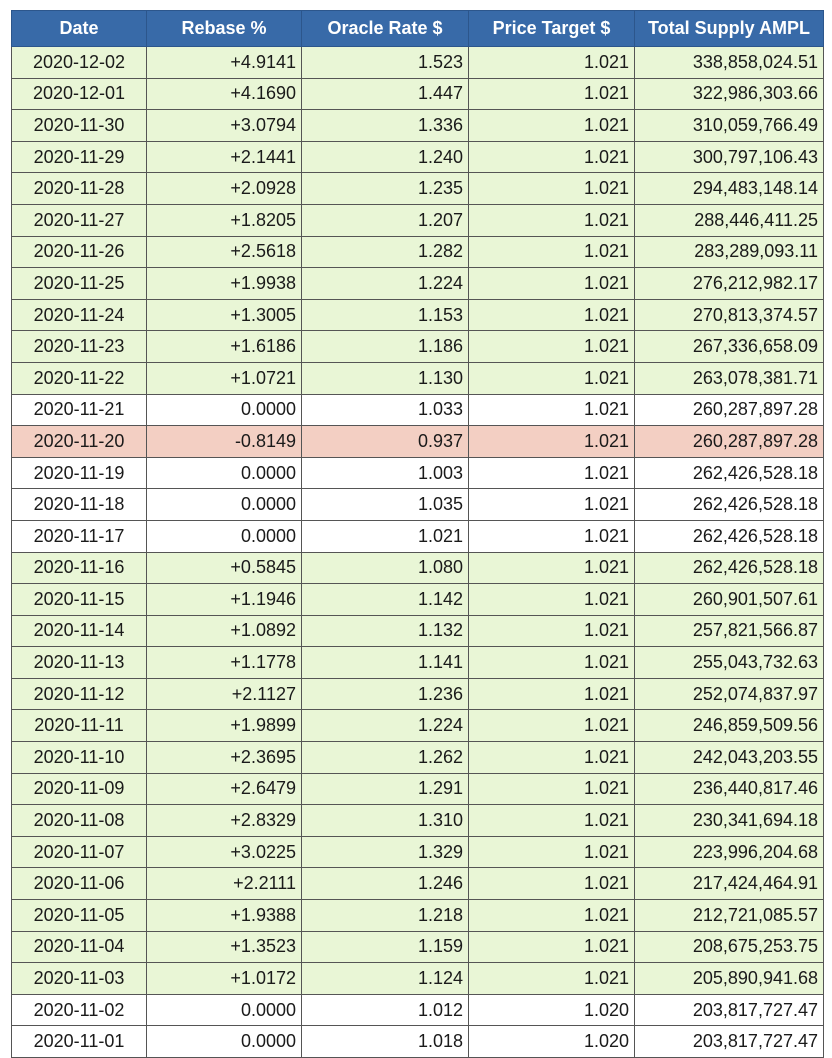 The height and width of the screenshot is (1058, 832). I want to click on cell-date: 2020-11-10, so click(79, 757).